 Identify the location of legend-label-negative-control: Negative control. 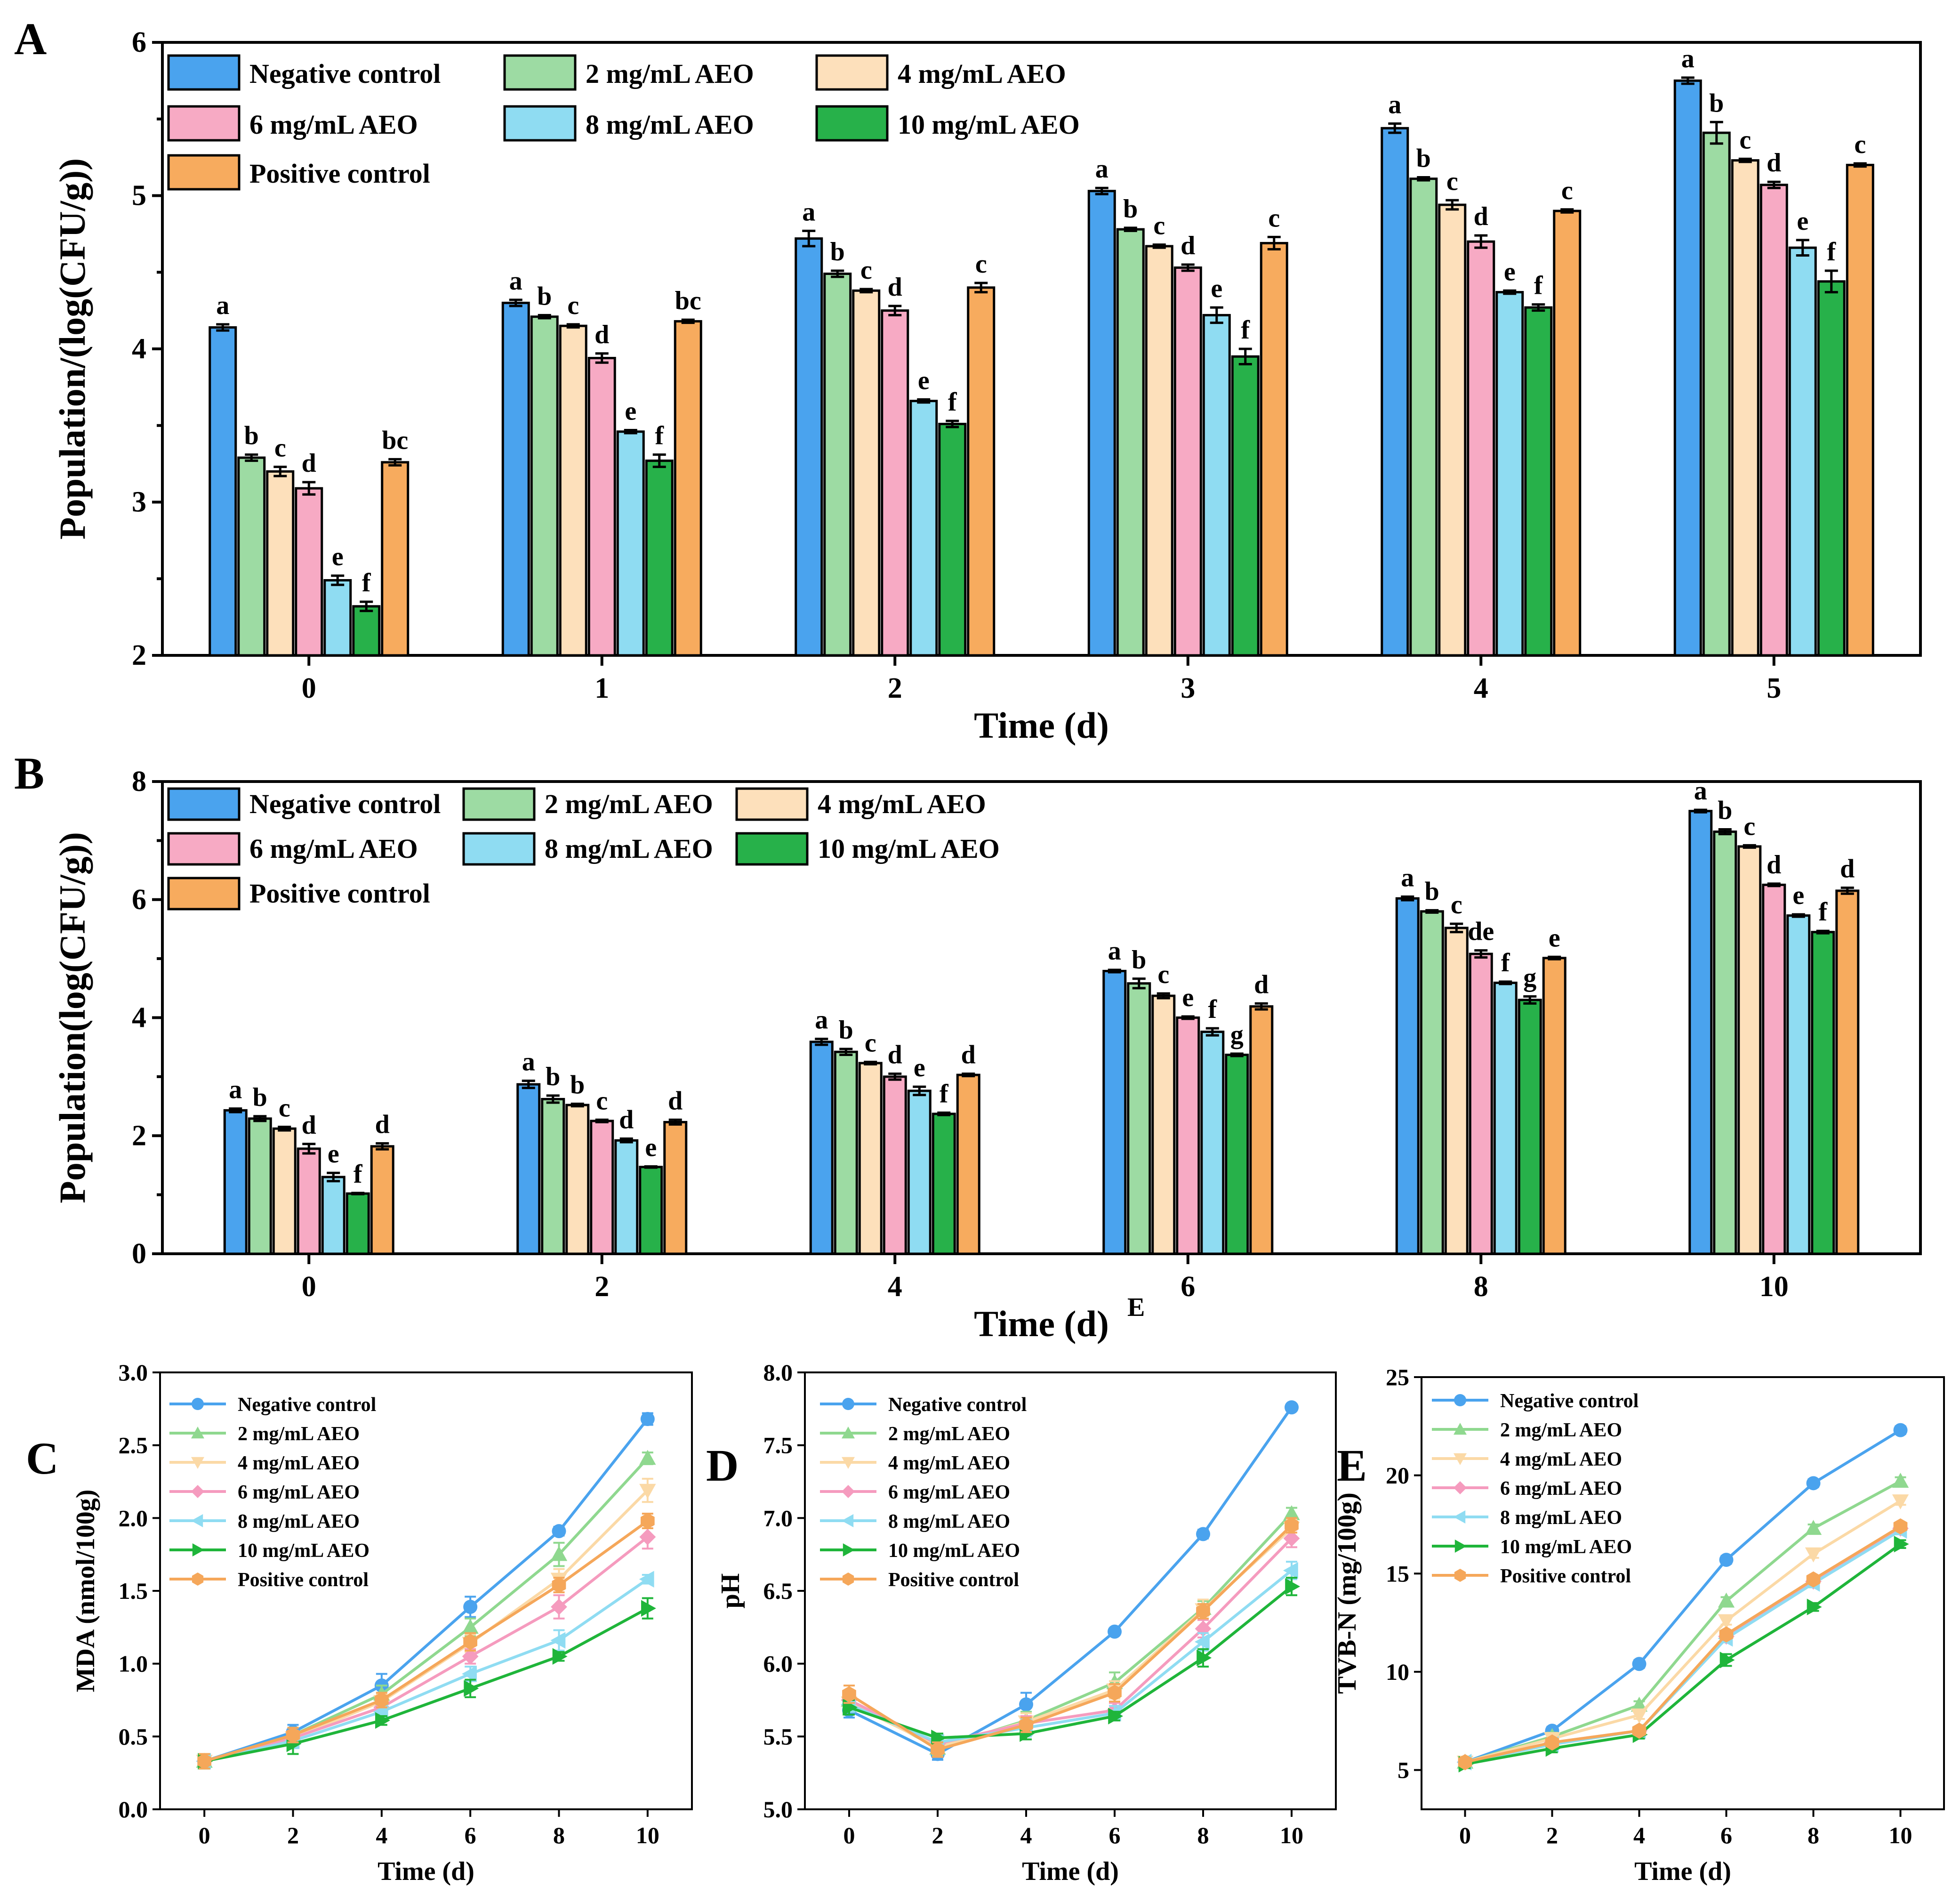
(1569, 1401).